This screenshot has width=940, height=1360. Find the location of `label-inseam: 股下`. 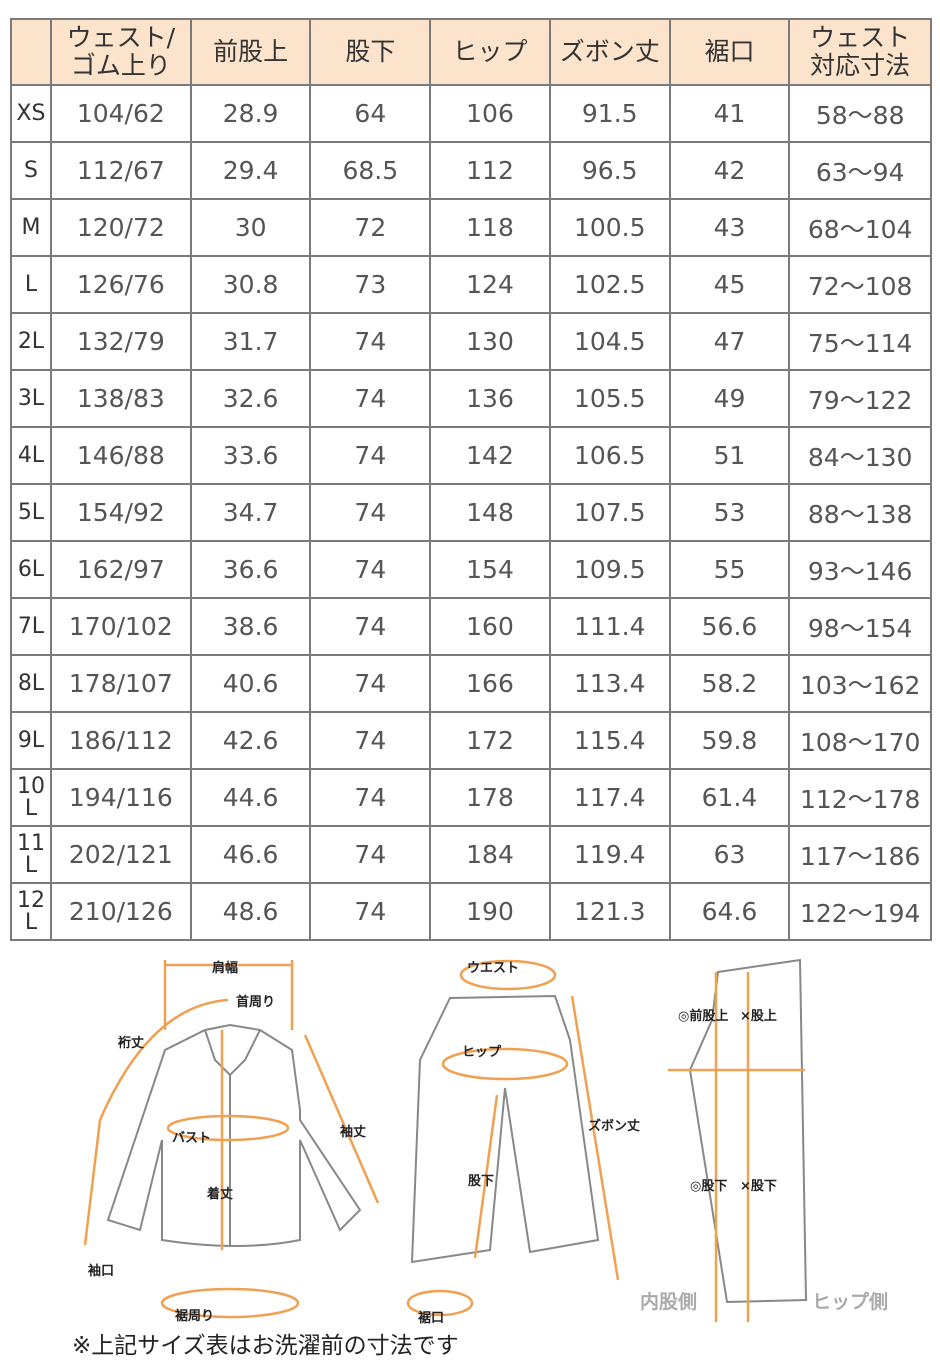

label-inseam: 股下 is located at coordinates (481, 1181).